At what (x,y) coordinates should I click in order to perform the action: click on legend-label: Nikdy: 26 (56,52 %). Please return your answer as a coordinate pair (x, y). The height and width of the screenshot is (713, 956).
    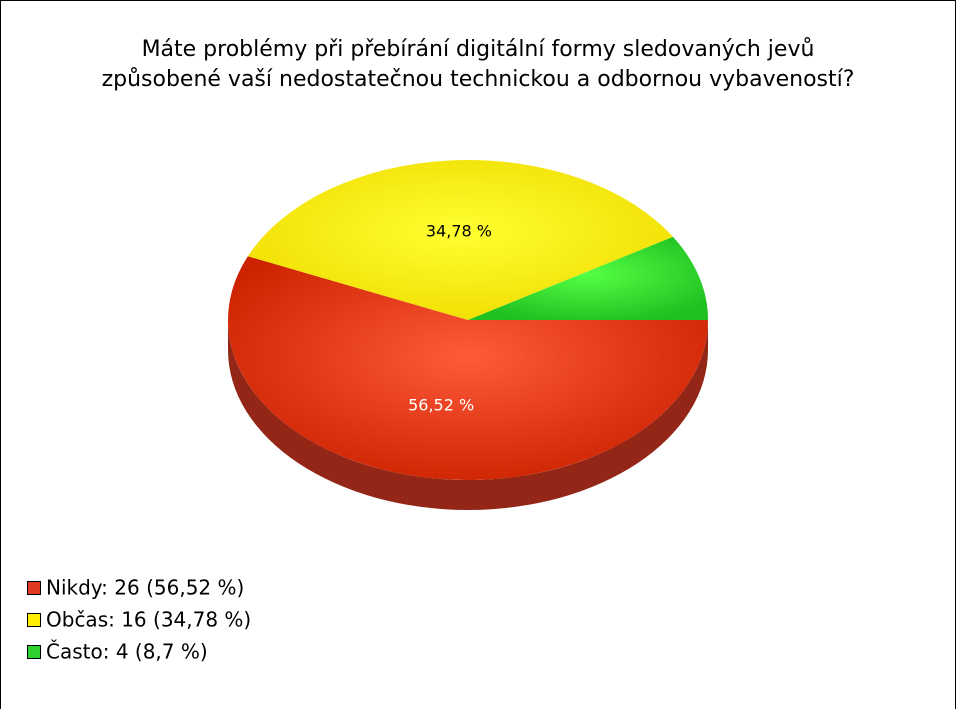
    Looking at the image, I should click on (145, 588).